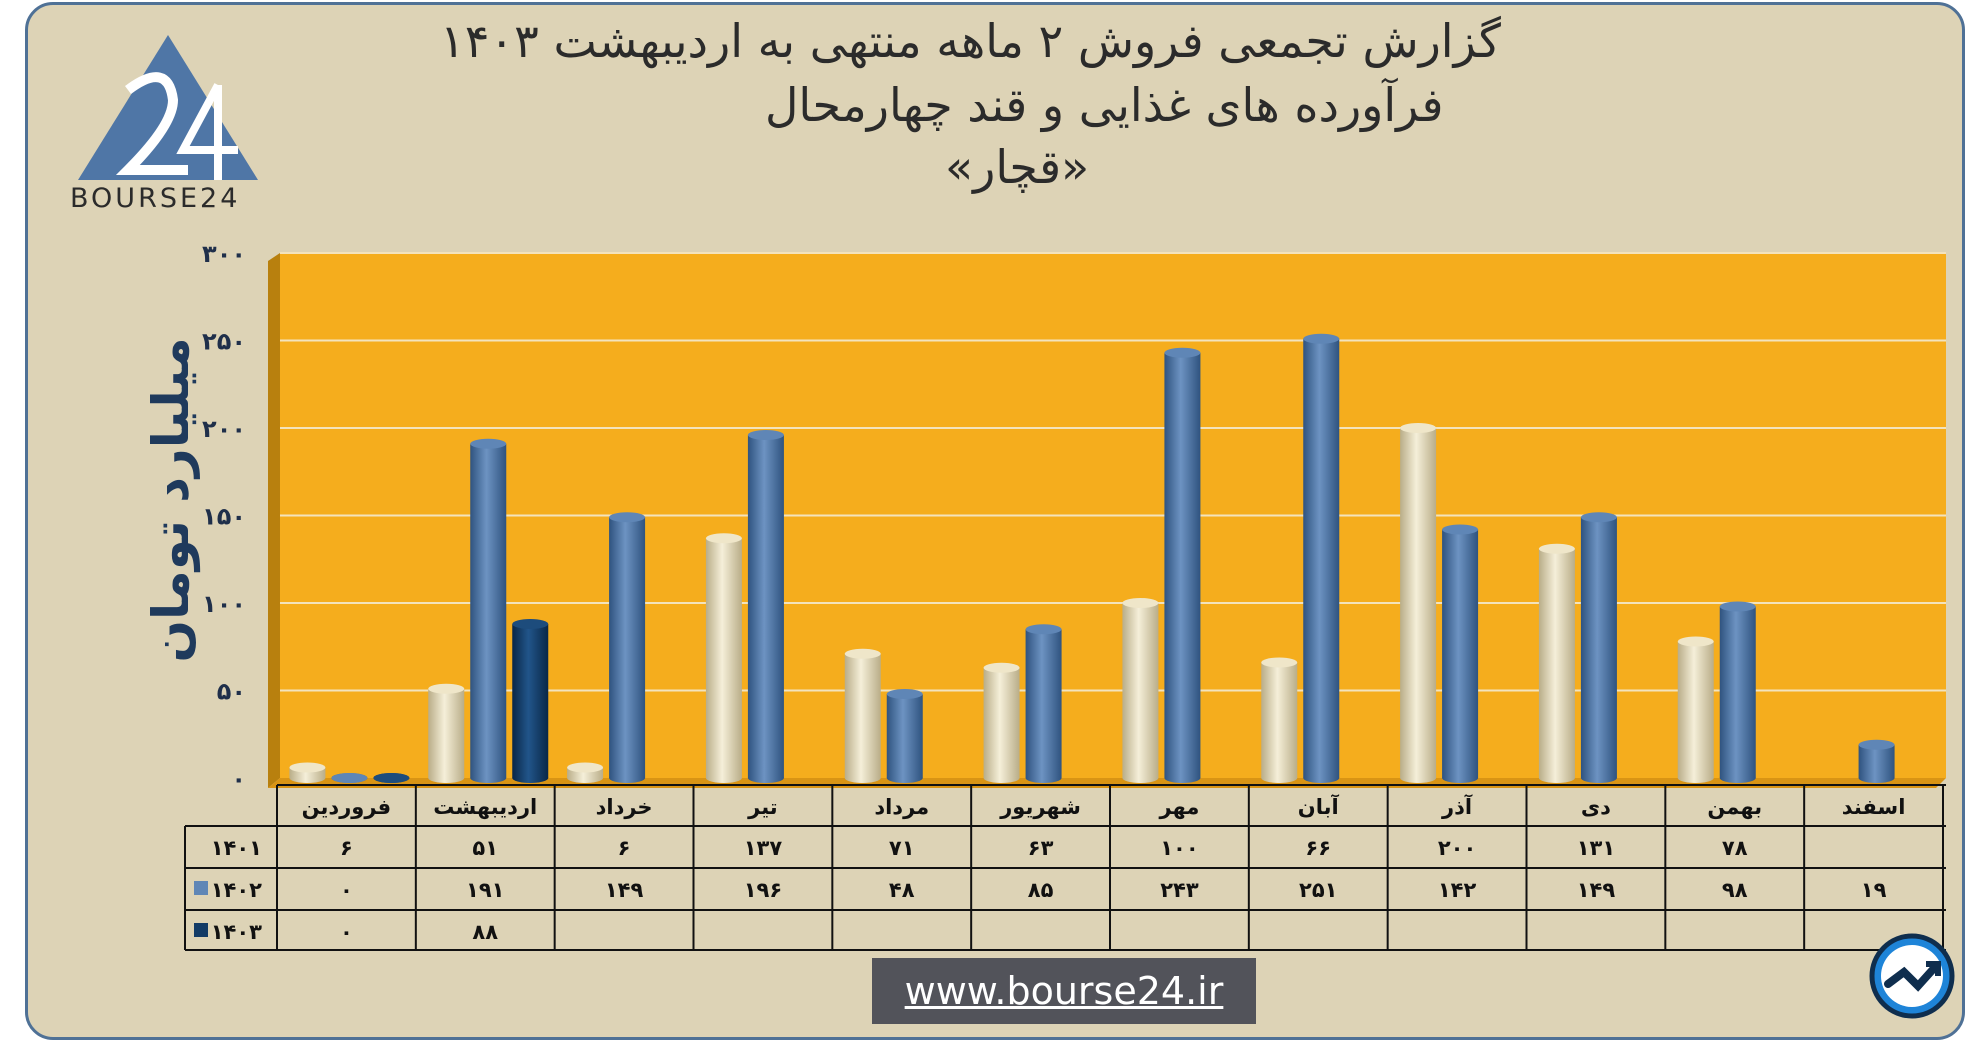 This screenshot has height=1047, width=1986. I want to click on category-label: مرداد, so click(901, 807).